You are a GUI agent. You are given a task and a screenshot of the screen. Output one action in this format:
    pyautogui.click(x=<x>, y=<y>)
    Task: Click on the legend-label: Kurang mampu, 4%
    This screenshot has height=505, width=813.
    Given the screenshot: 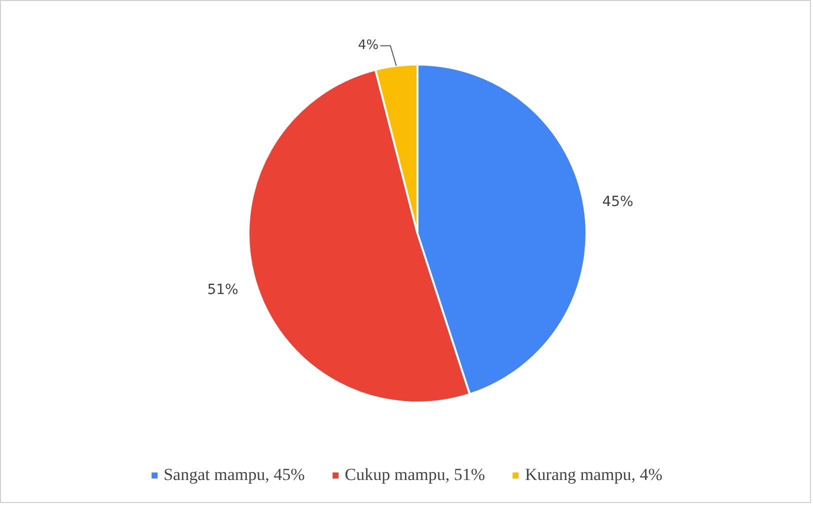 What is the action you would take?
    pyautogui.click(x=593, y=475)
    